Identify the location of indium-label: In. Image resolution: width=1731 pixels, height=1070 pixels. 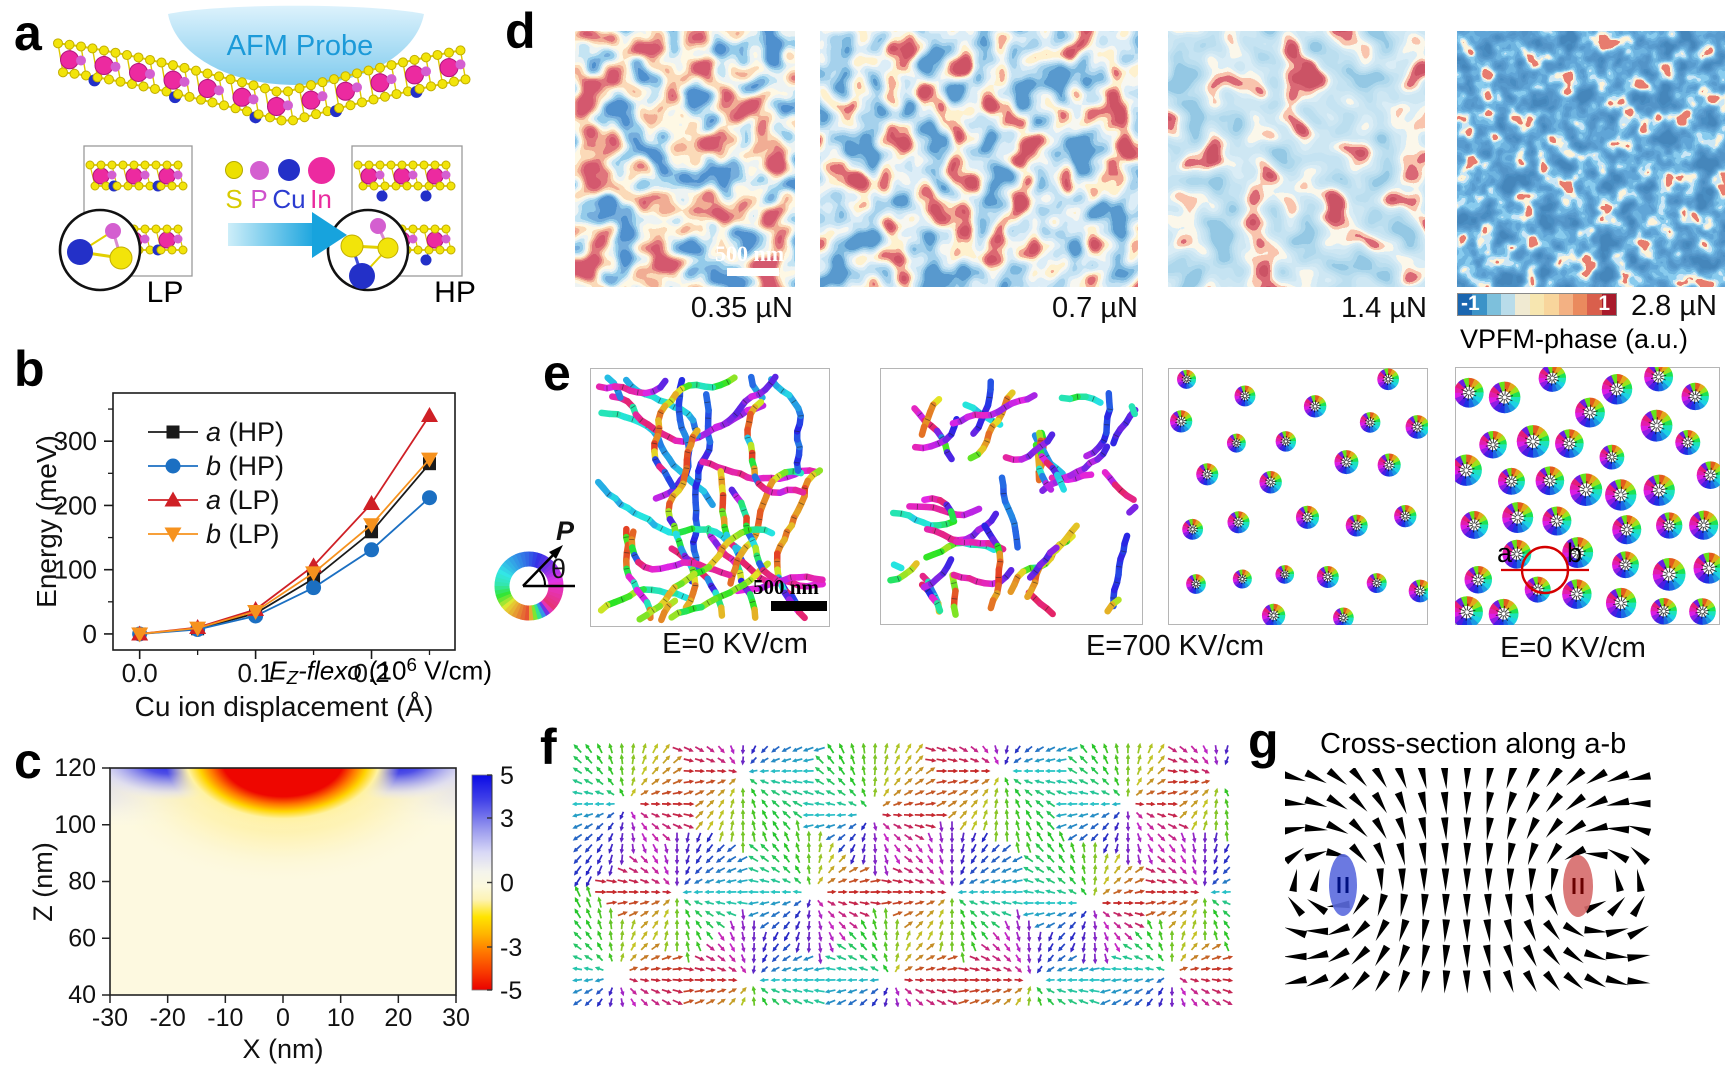
(321, 199).